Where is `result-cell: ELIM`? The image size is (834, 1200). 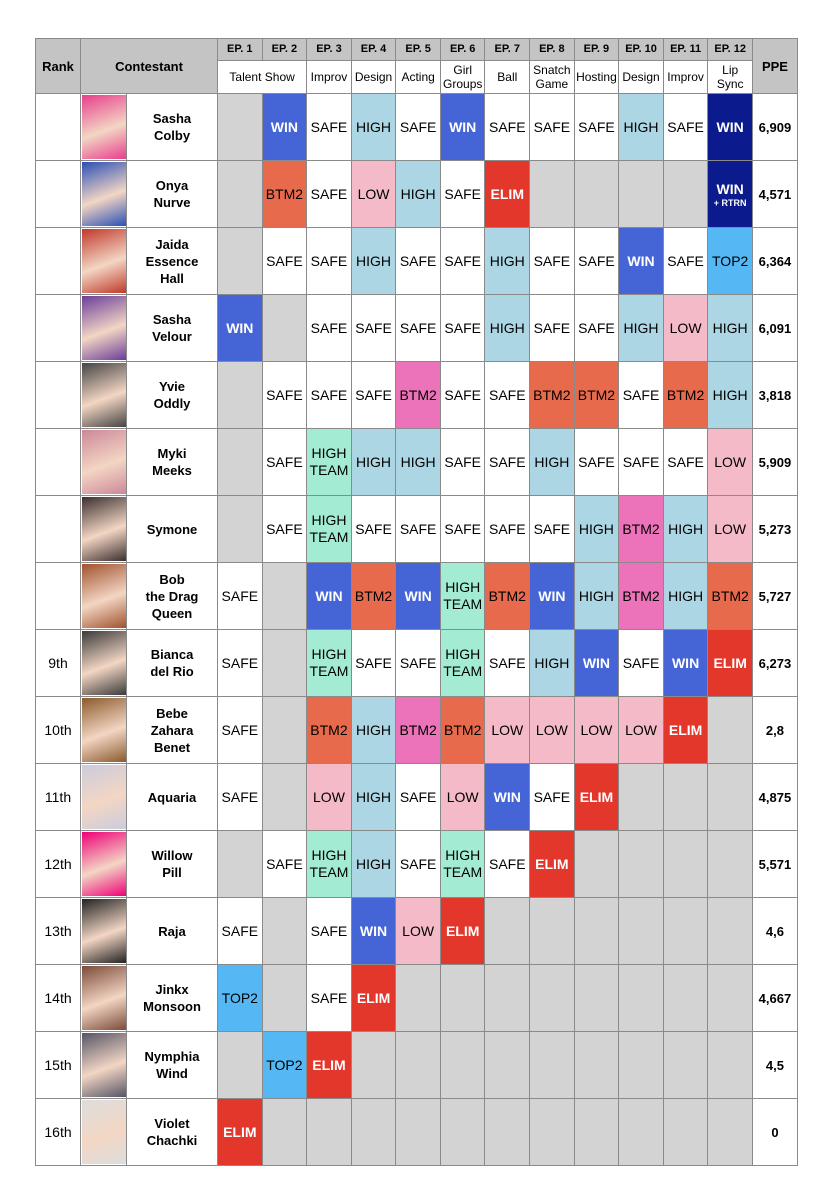 result-cell: ELIM is located at coordinates (240, 1132).